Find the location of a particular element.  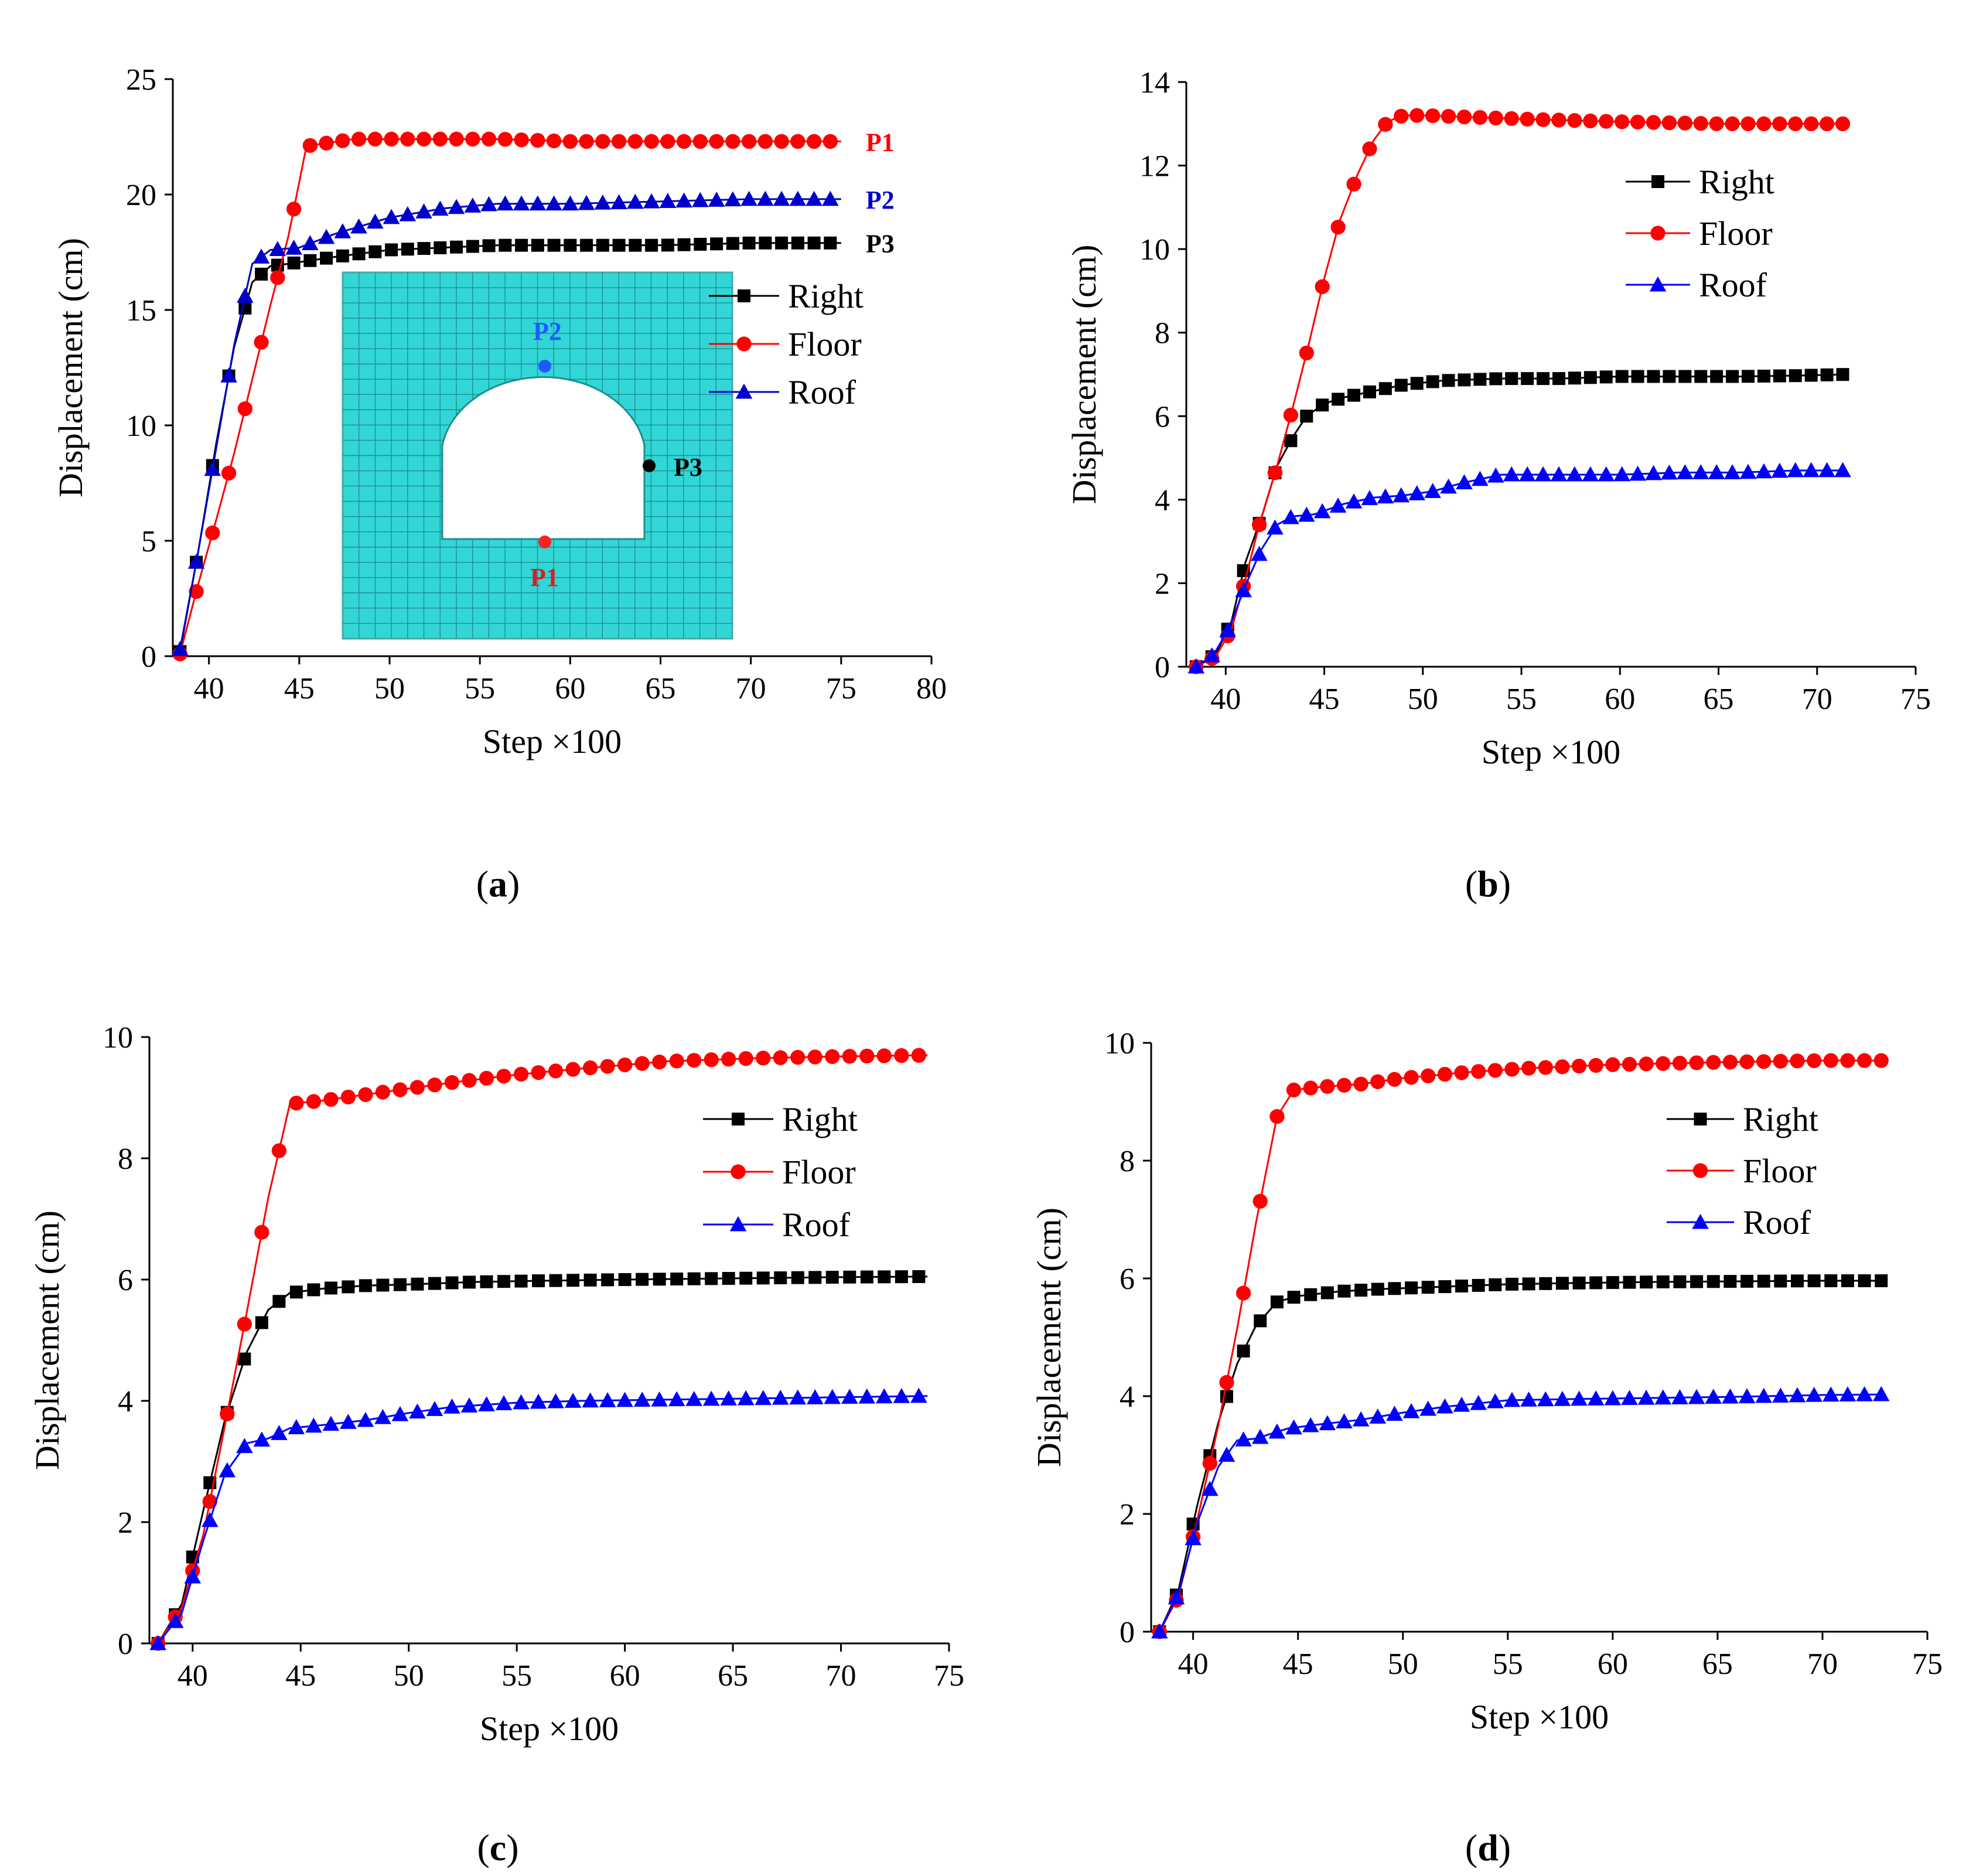

panel-caption: (a) is located at coordinates (498, 884).